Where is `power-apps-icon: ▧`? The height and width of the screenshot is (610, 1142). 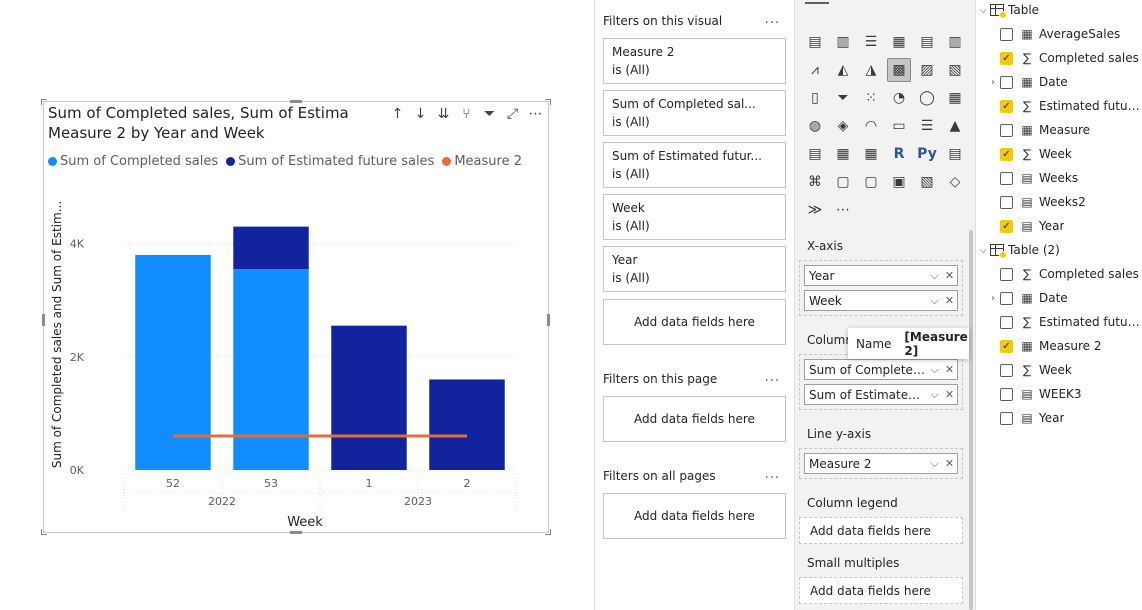 power-apps-icon: ▧ is located at coordinates (927, 182).